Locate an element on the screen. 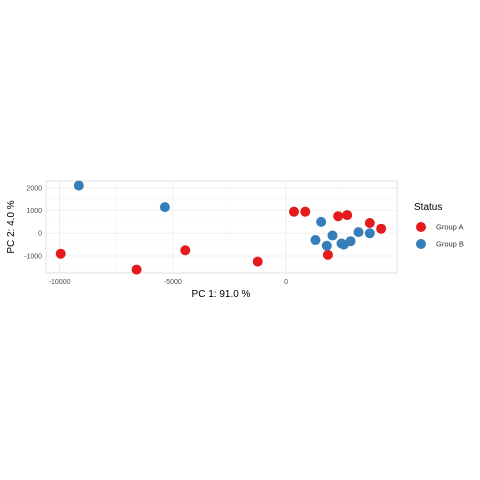  panel-border is located at coordinates (221, 227).